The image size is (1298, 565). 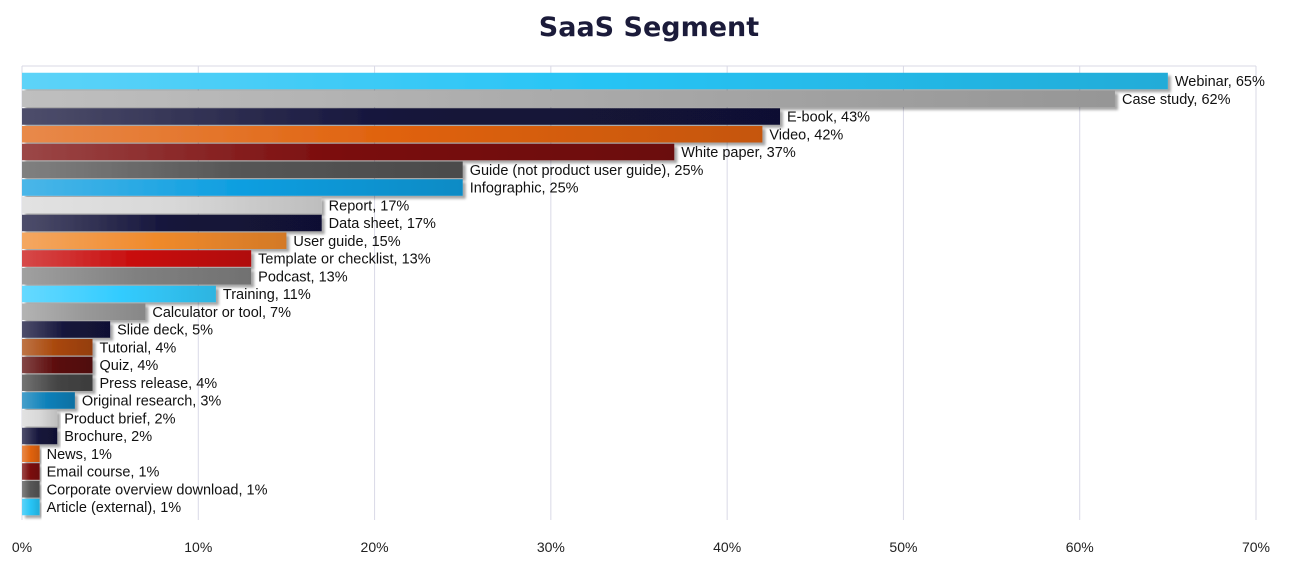 I want to click on data-label: Training, 11%, so click(x=267, y=295).